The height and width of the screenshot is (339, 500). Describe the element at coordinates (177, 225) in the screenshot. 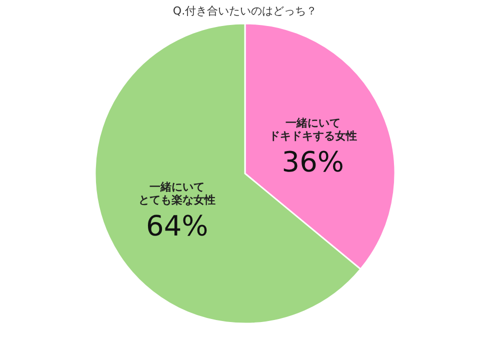

I see `data-label: 64%` at that location.